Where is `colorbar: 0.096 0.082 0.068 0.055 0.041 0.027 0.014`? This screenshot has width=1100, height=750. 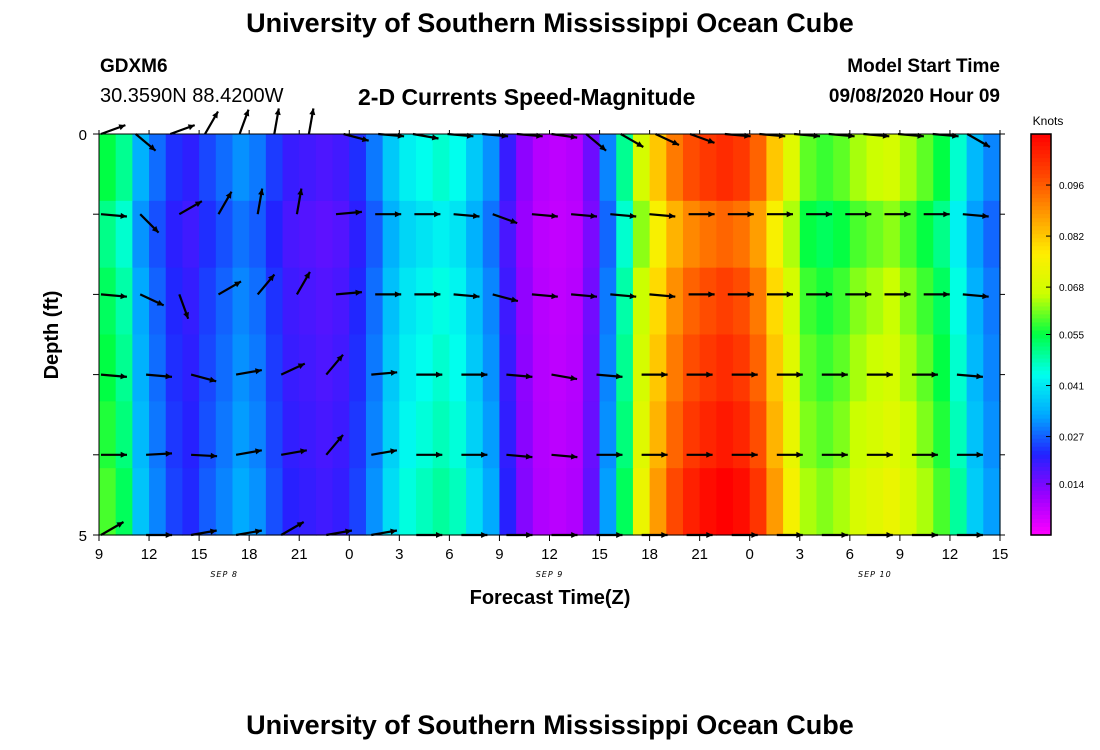 colorbar: 0.096 0.082 0.068 0.055 0.041 0.027 0.014 is located at coordinates (1057, 334).